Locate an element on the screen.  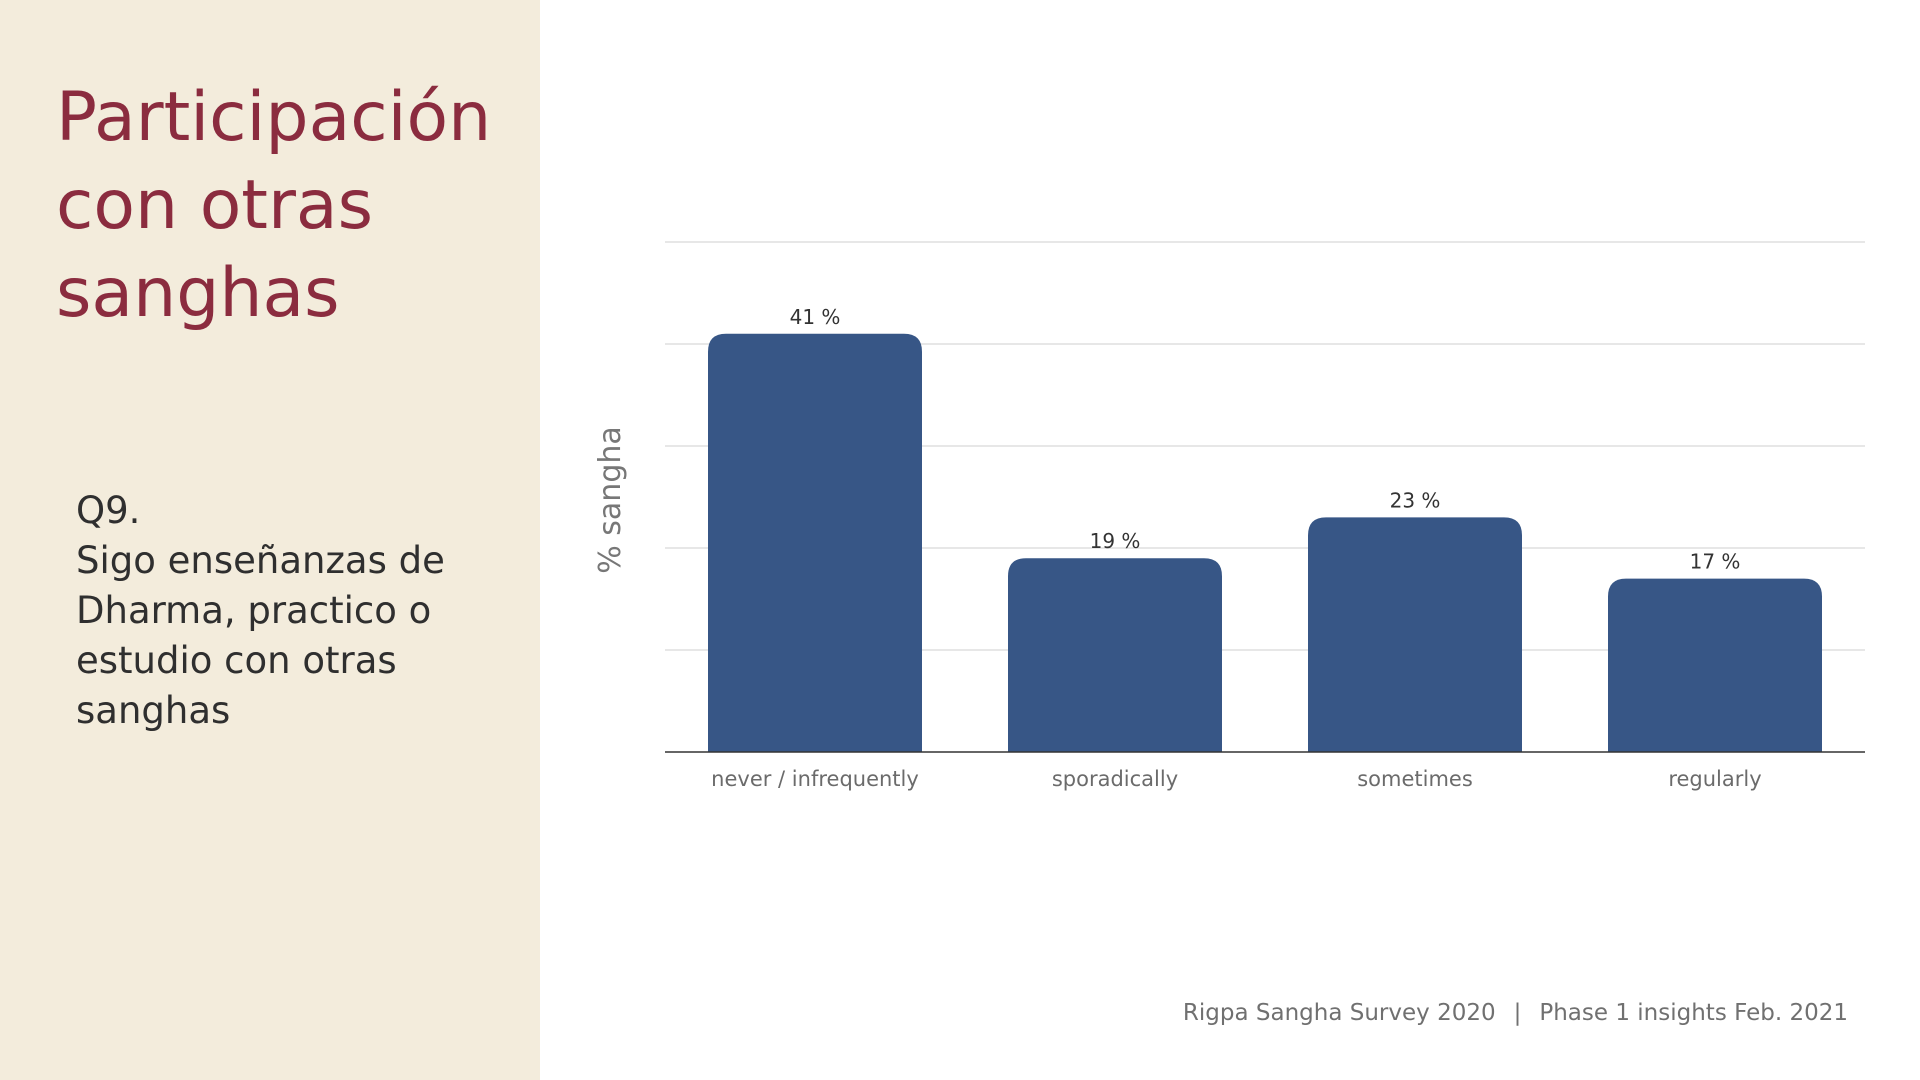
y-axis-label: % sangha is located at coordinates (610, 500).